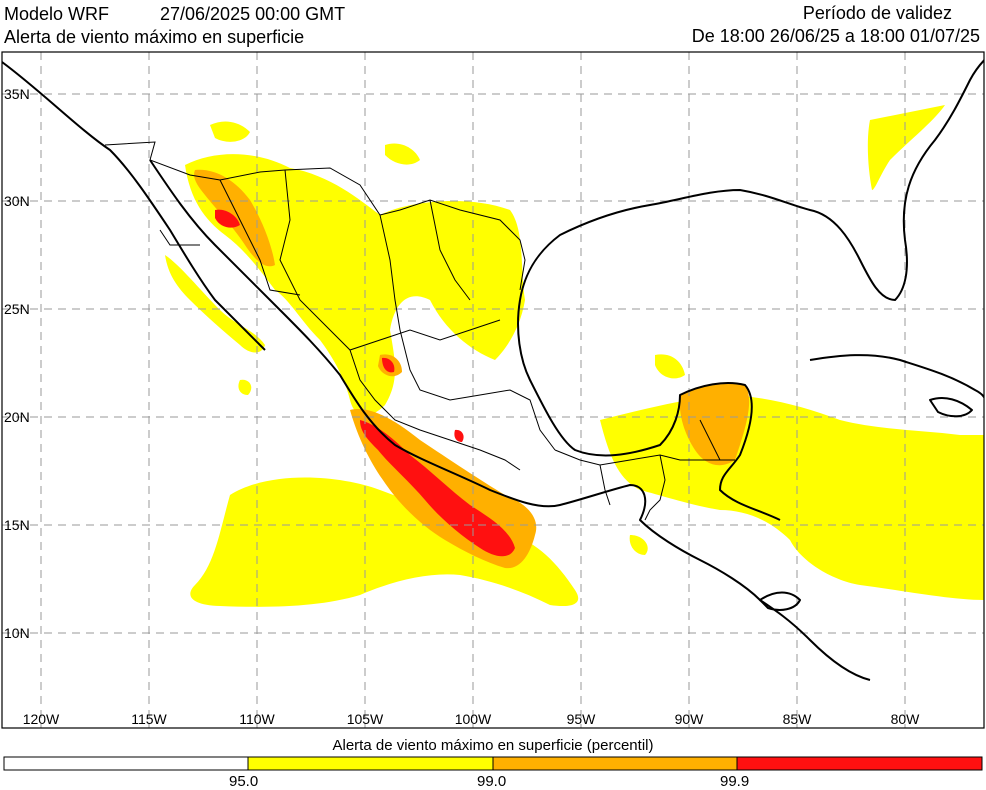  What do you see at coordinates (17, 633) in the screenshot?
I see `lat-tick-label: 10N` at bounding box center [17, 633].